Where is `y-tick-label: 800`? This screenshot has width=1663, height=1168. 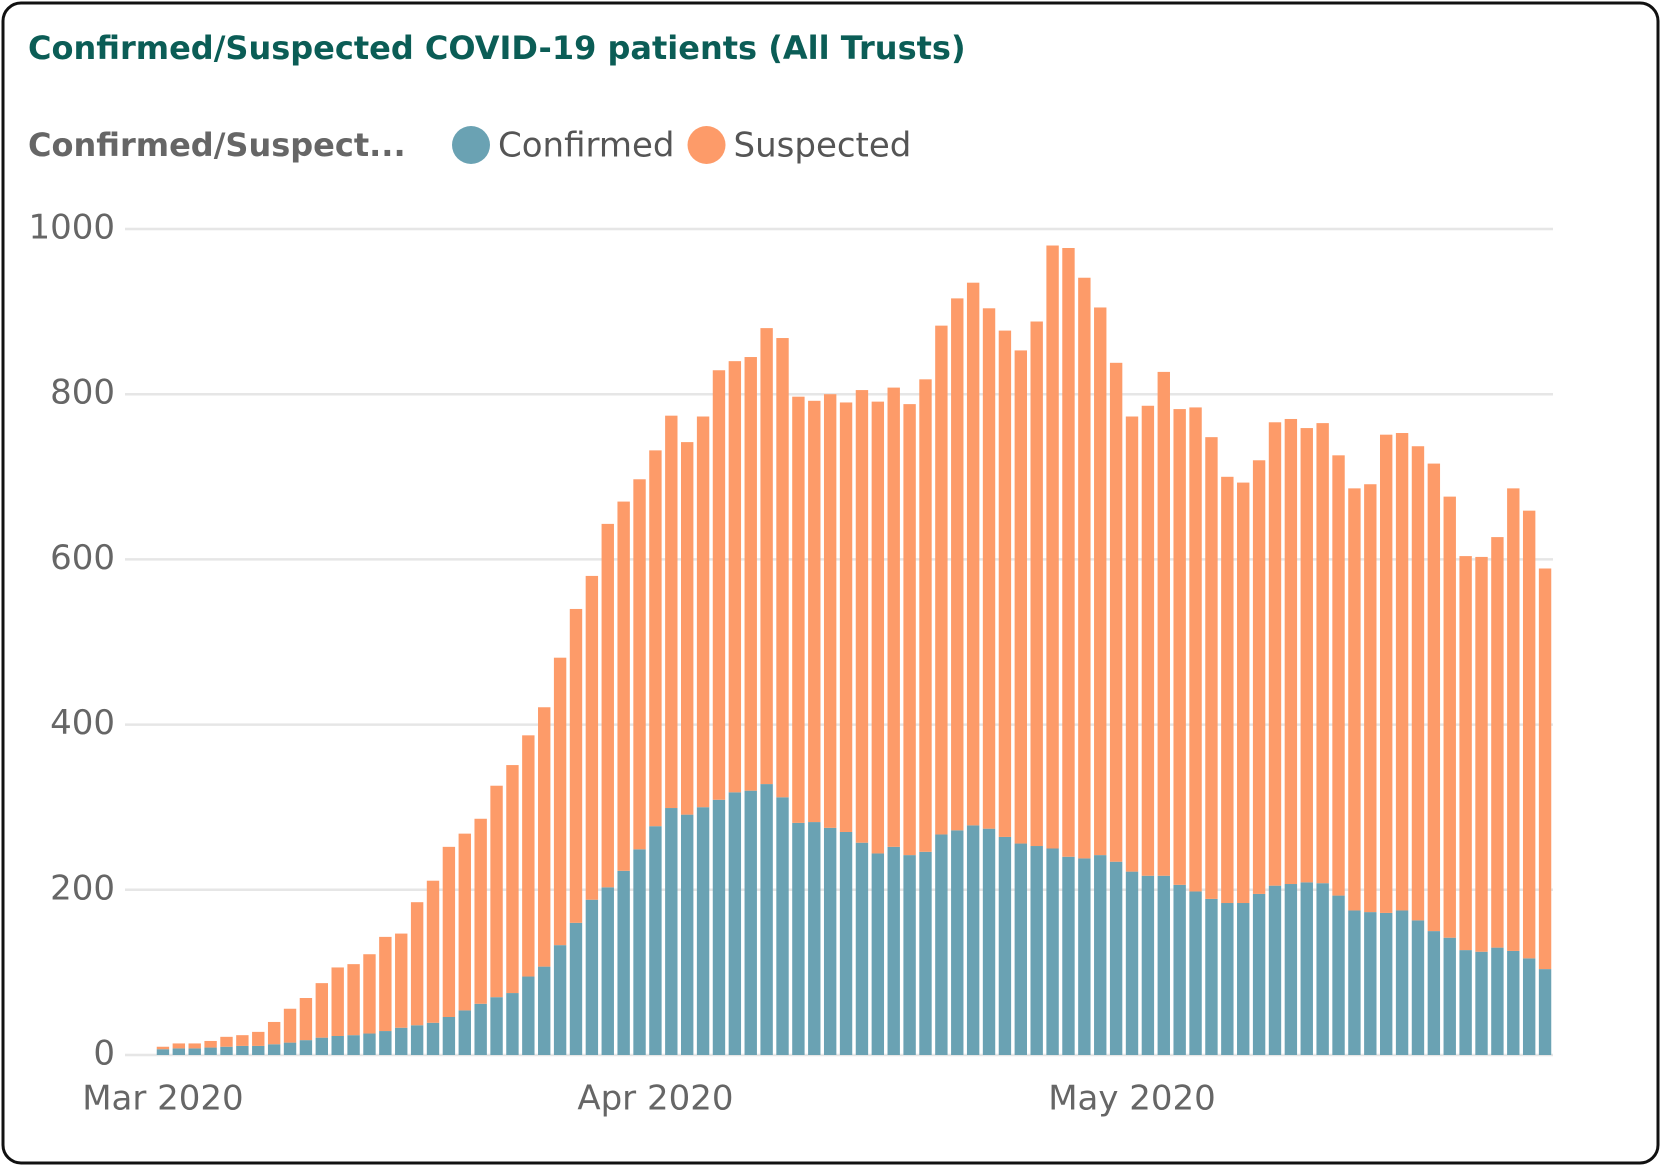
y-tick-label: 800 is located at coordinates (82, 393).